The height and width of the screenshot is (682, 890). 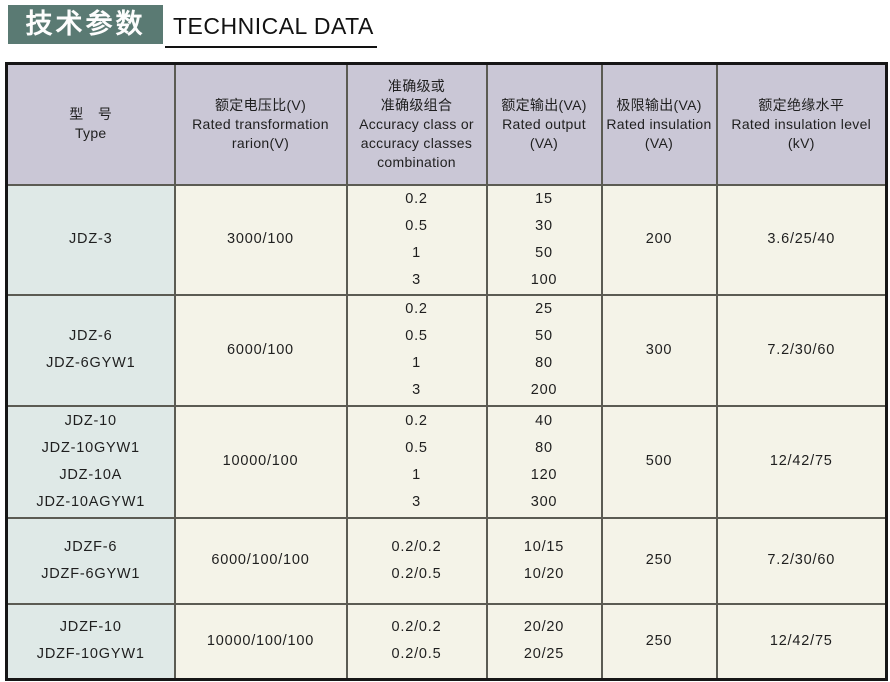 What do you see at coordinates (90, 420) in the screenshot?
I see `text-line: JDZ-10` at bounding box center [90, 420].